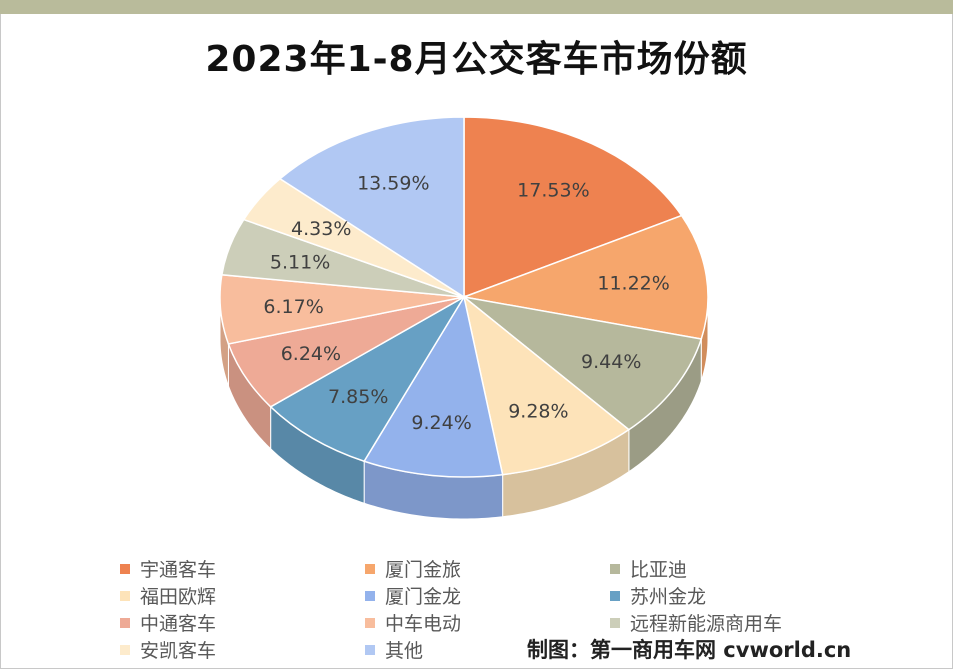  What do you see at coordinates (487, 622) in the screenshot?
I see `legend-item: 中车电动` at bounding box center [487, 622].